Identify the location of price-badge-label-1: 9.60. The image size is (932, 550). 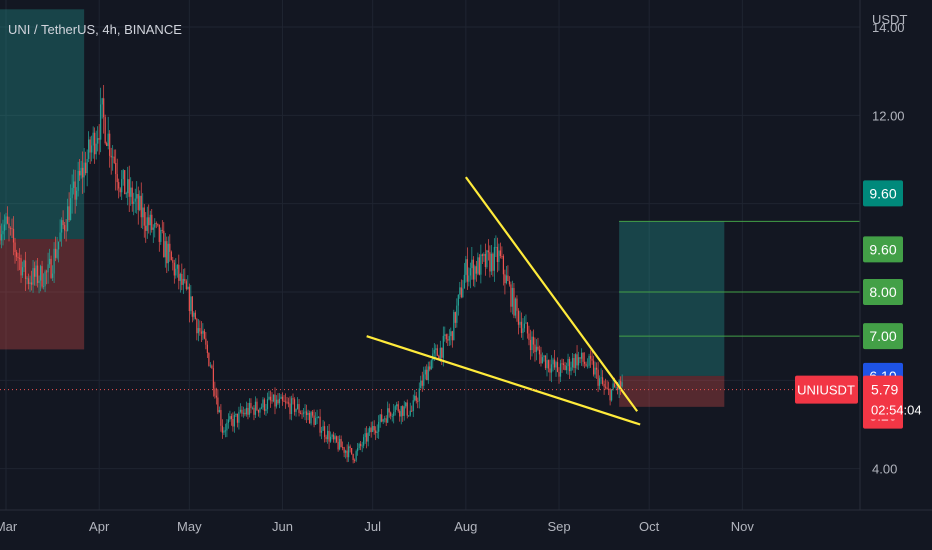
(882, 249).